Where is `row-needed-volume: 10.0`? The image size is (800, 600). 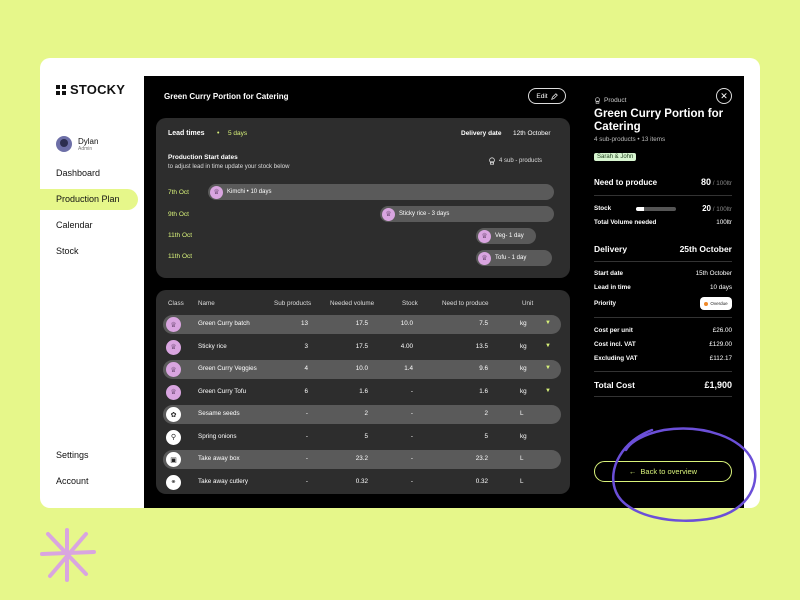 row-needed-volume: 10.0 is located at coordinates (361, 368).